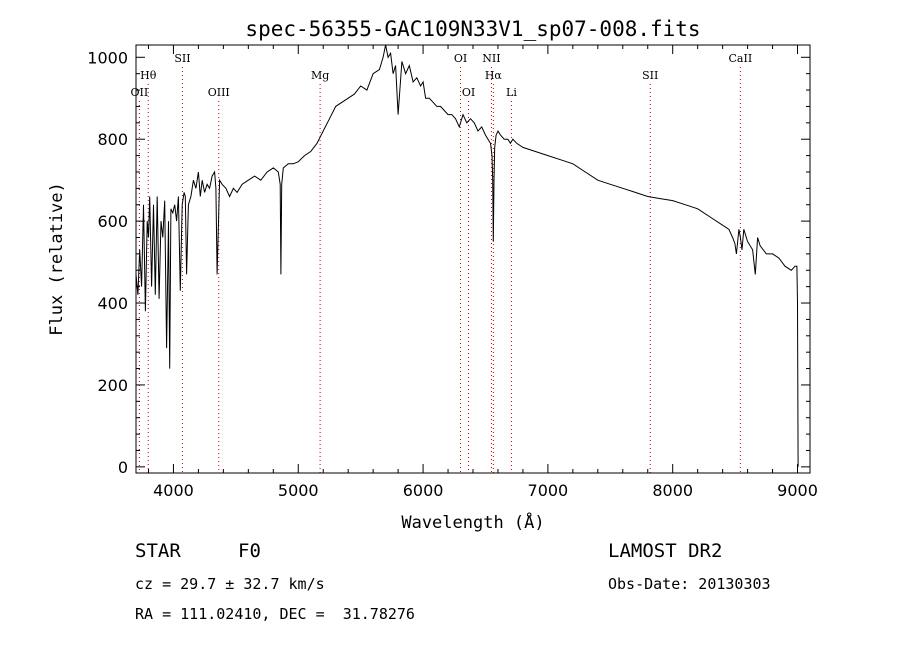 Image resolution: width=900 pixels, height=650 pixels. What do you see at coordinates (107, 57) in the screenshot?
I see `y-tick-label: 1000` at bounding box center [107, 57].